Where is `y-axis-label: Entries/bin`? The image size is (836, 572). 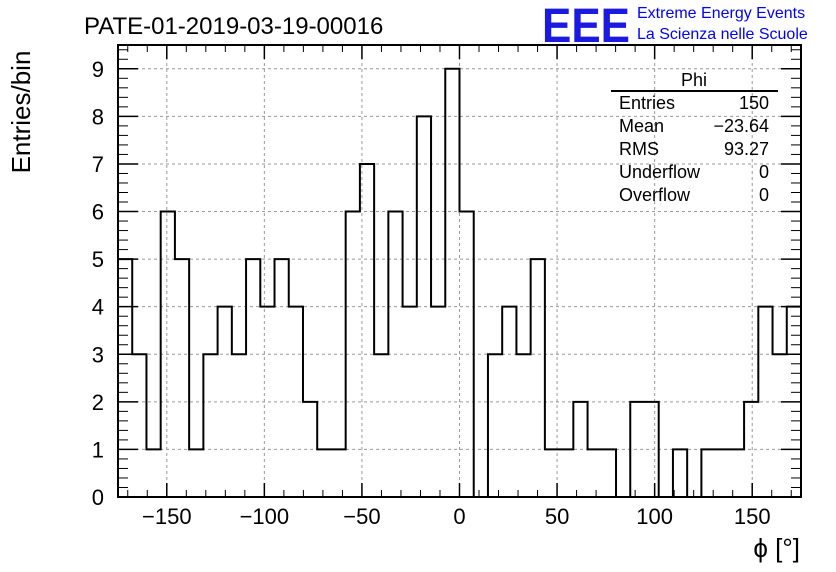
y-axis-label: Entries/bin is located at coordinates (21, 112).